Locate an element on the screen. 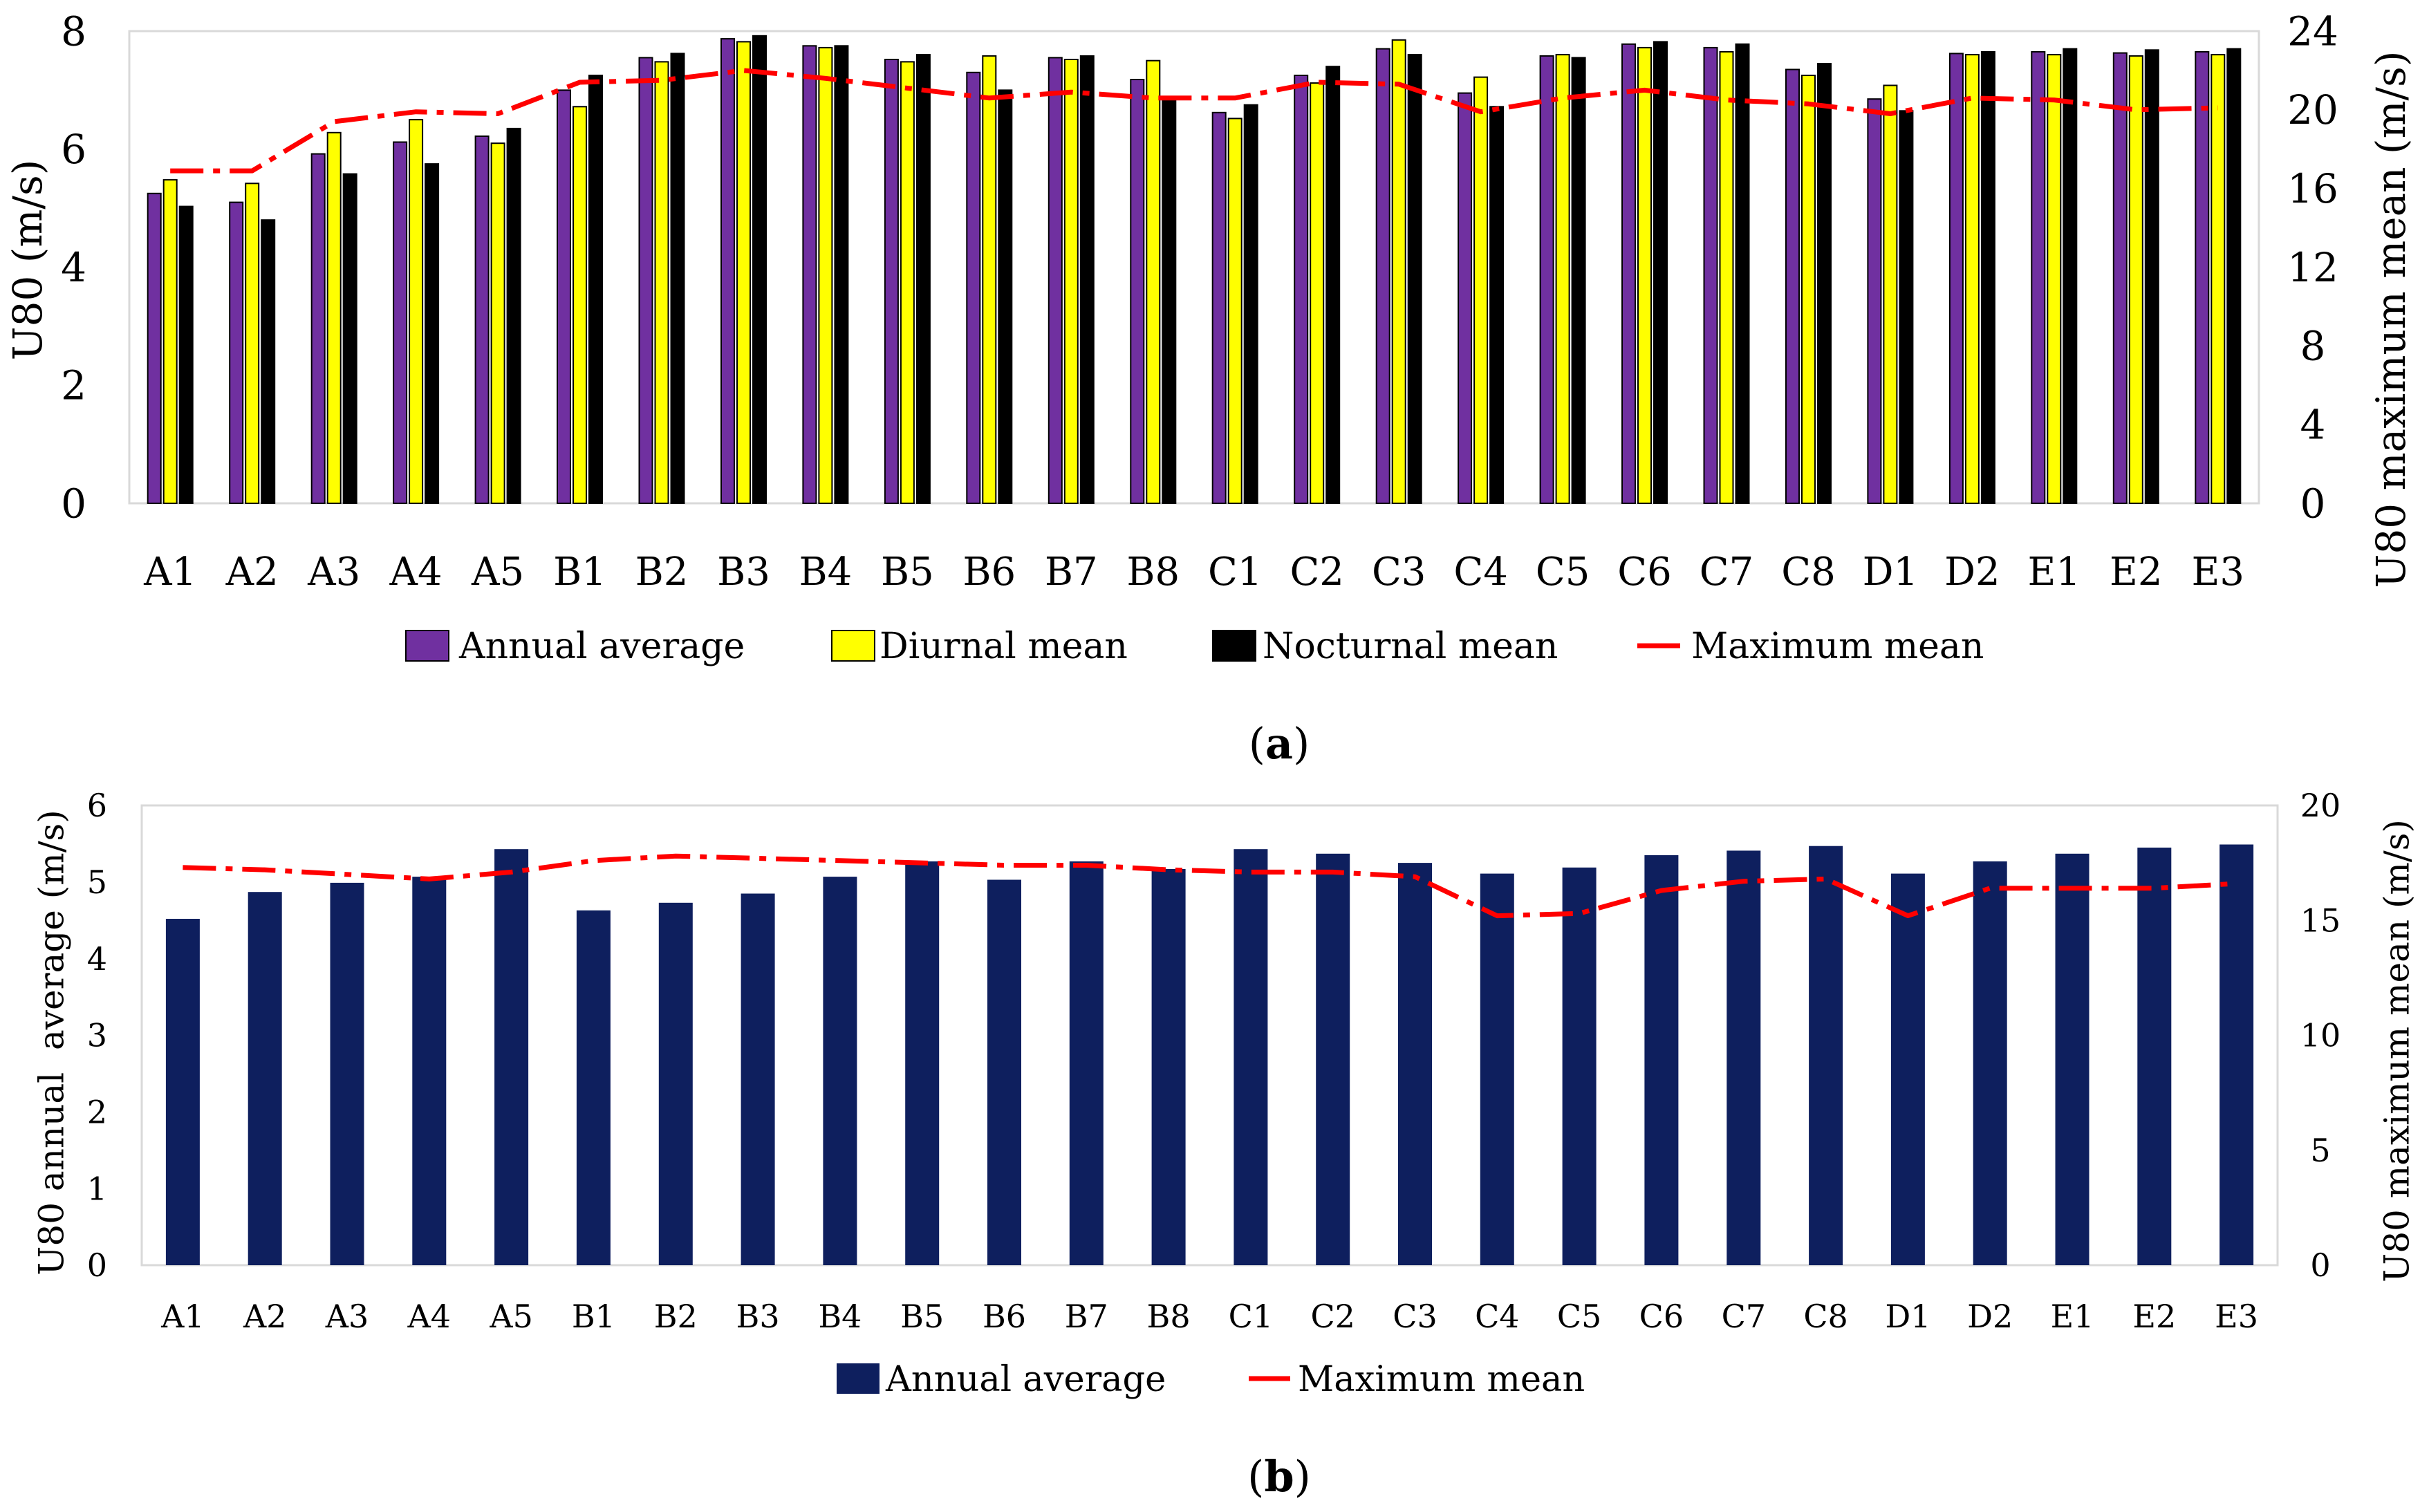  bar-diurnal-mean-e3 is located at coordinates (2218, 279).